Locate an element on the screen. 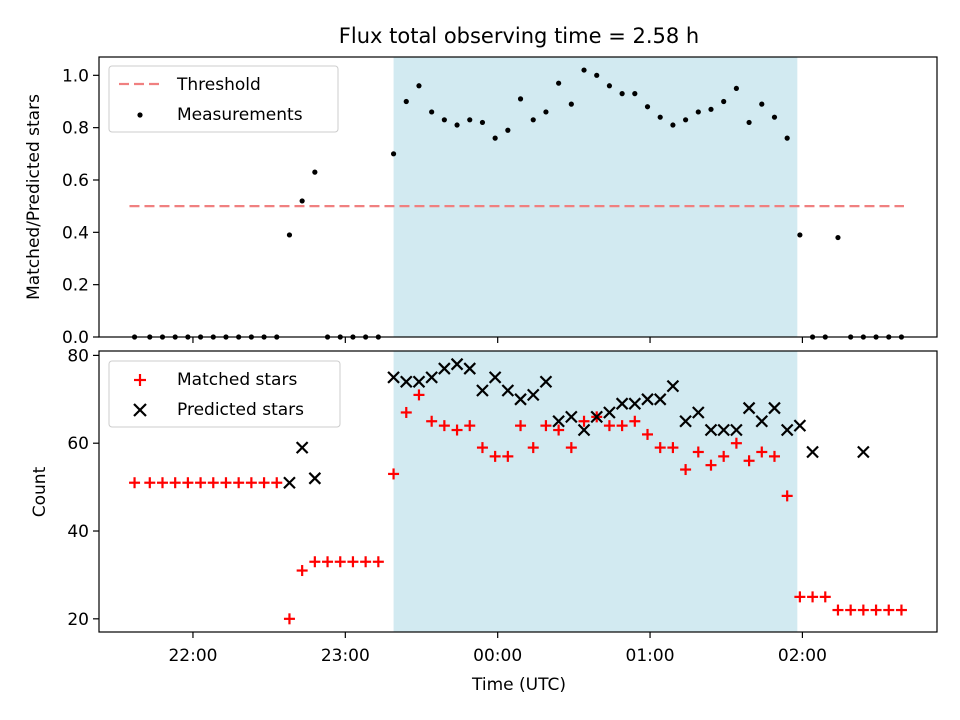 This screenshot has height=720, width=960. legend-predicted-swatch is located at coordinates (140, 410).